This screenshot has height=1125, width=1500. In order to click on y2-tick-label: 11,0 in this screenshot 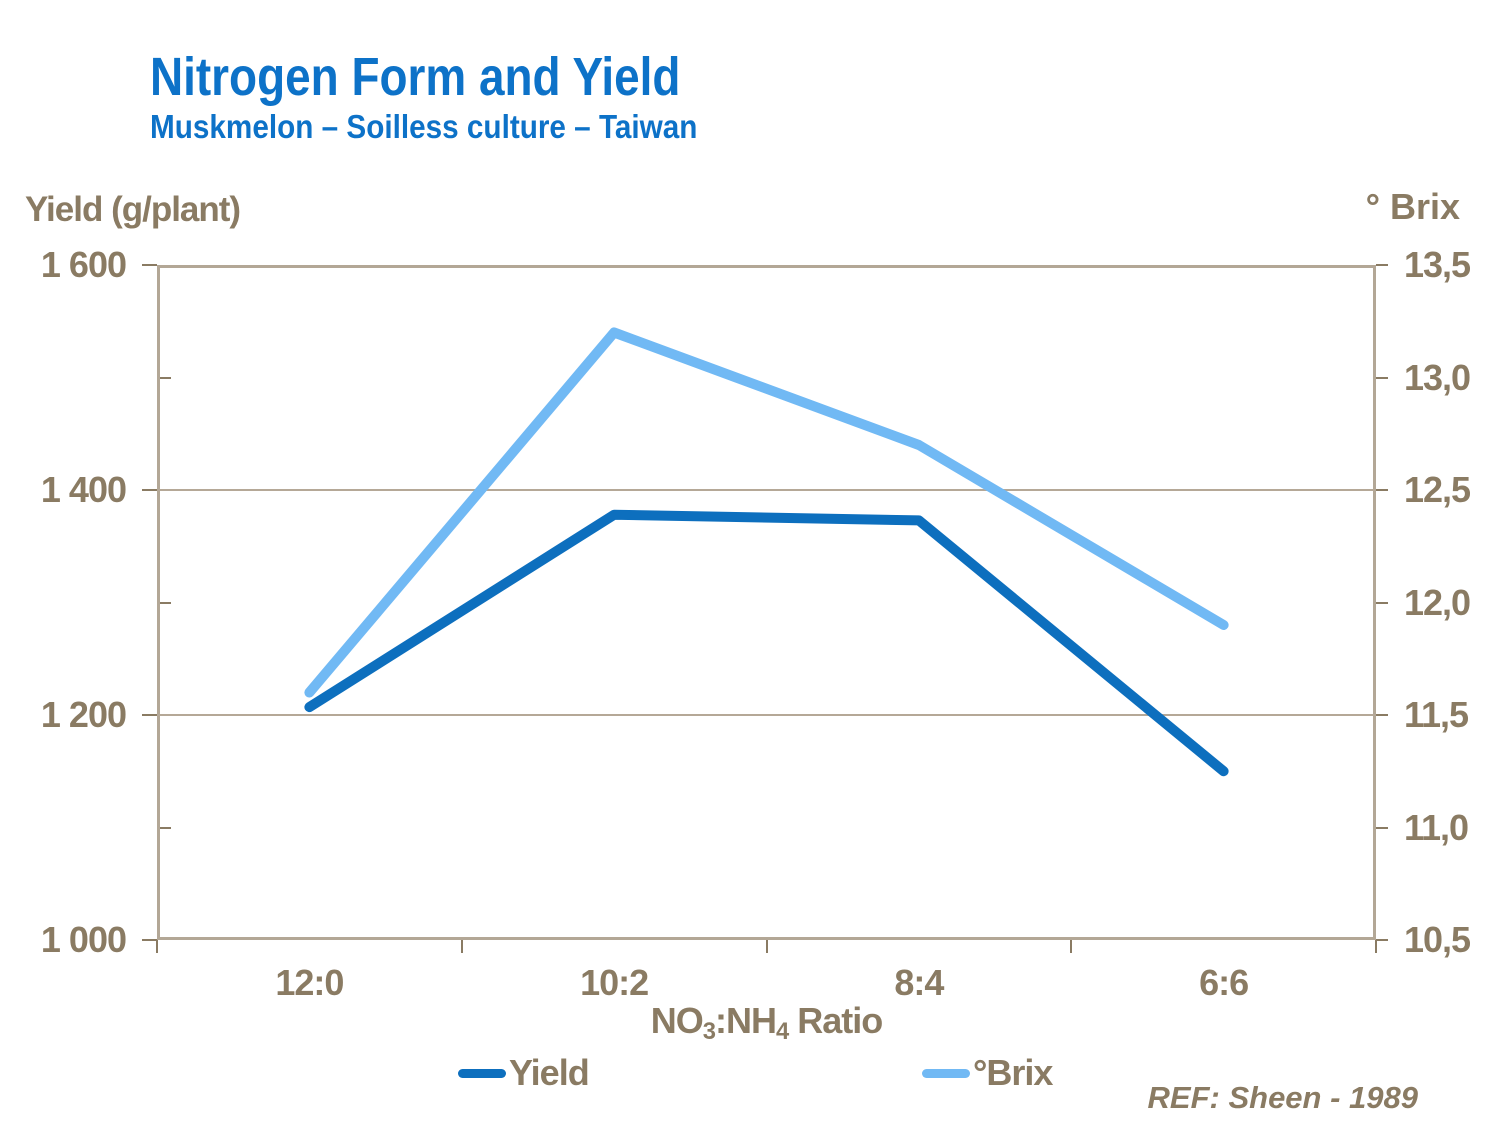, I will do `click(1436, 827)`.